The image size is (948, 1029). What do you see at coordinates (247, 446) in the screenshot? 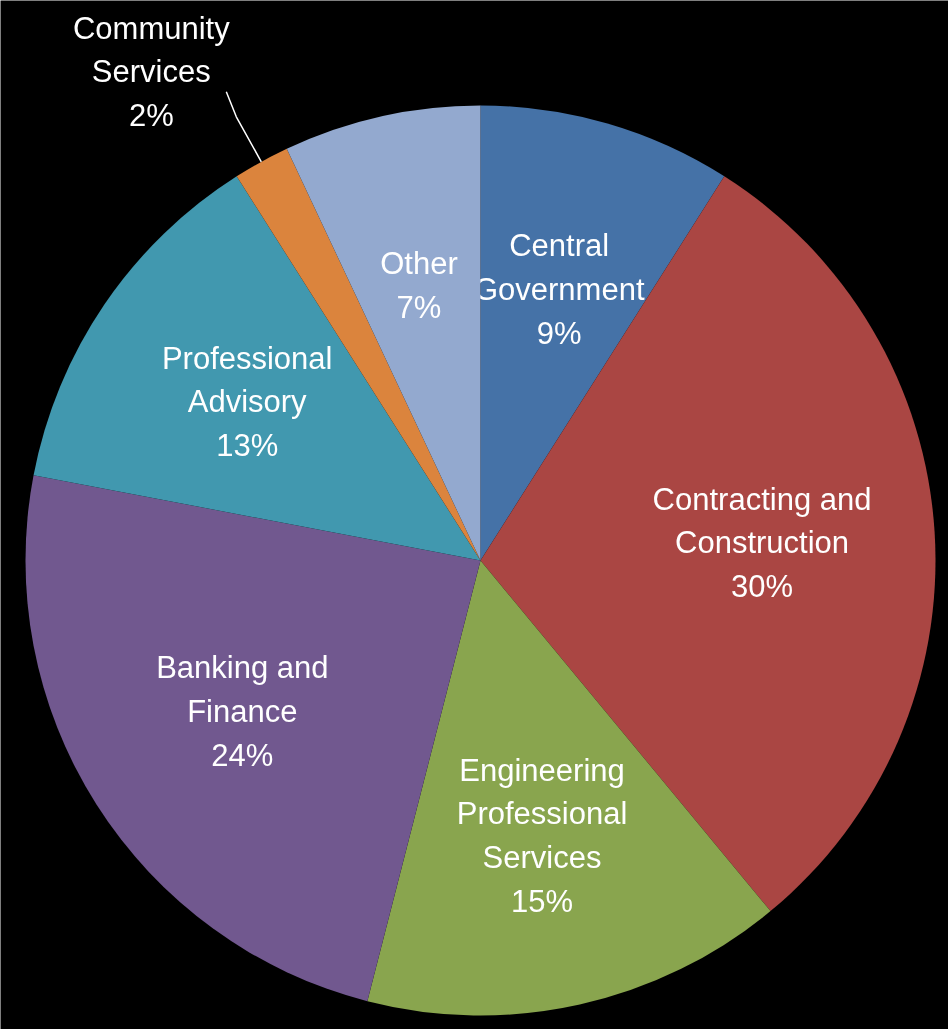
I see `data-label: 13%` at bounding box center [247, 446].